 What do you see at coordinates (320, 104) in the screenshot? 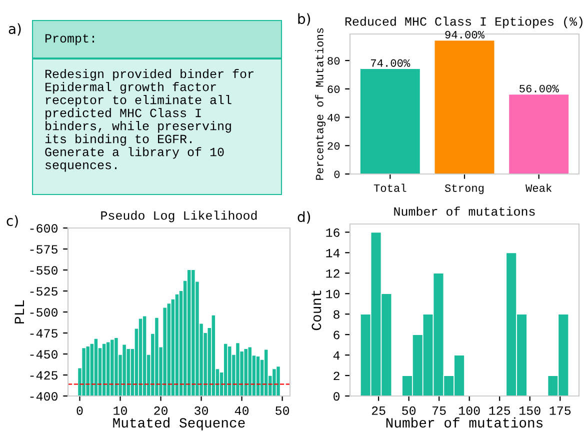
I see `y-axis-title: Percentage of Mutations` at bounding box center [320, 104].